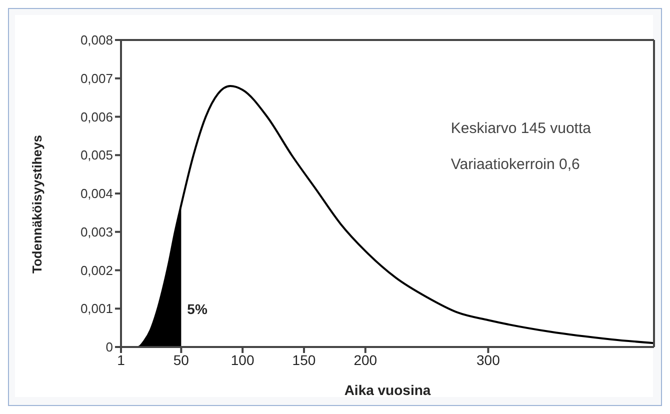  What do you see at coordinates (181, 360) in the screenshot?
I see `x-tick-label: 50` at bounding box center [181, 360].